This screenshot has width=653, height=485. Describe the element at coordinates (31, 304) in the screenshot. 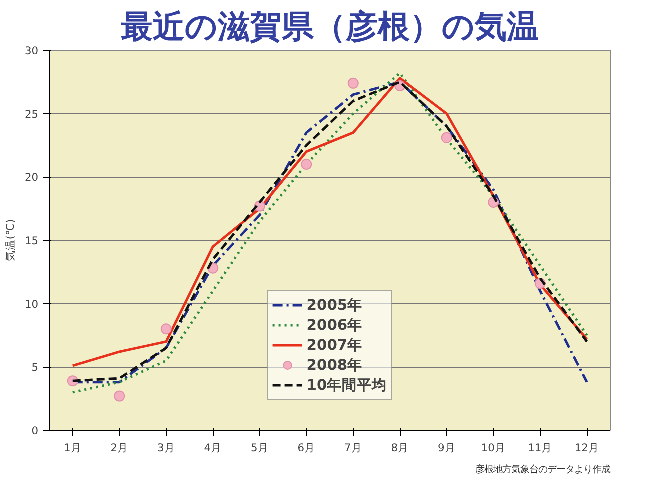

I see `y-tick-label: 10` at that location.